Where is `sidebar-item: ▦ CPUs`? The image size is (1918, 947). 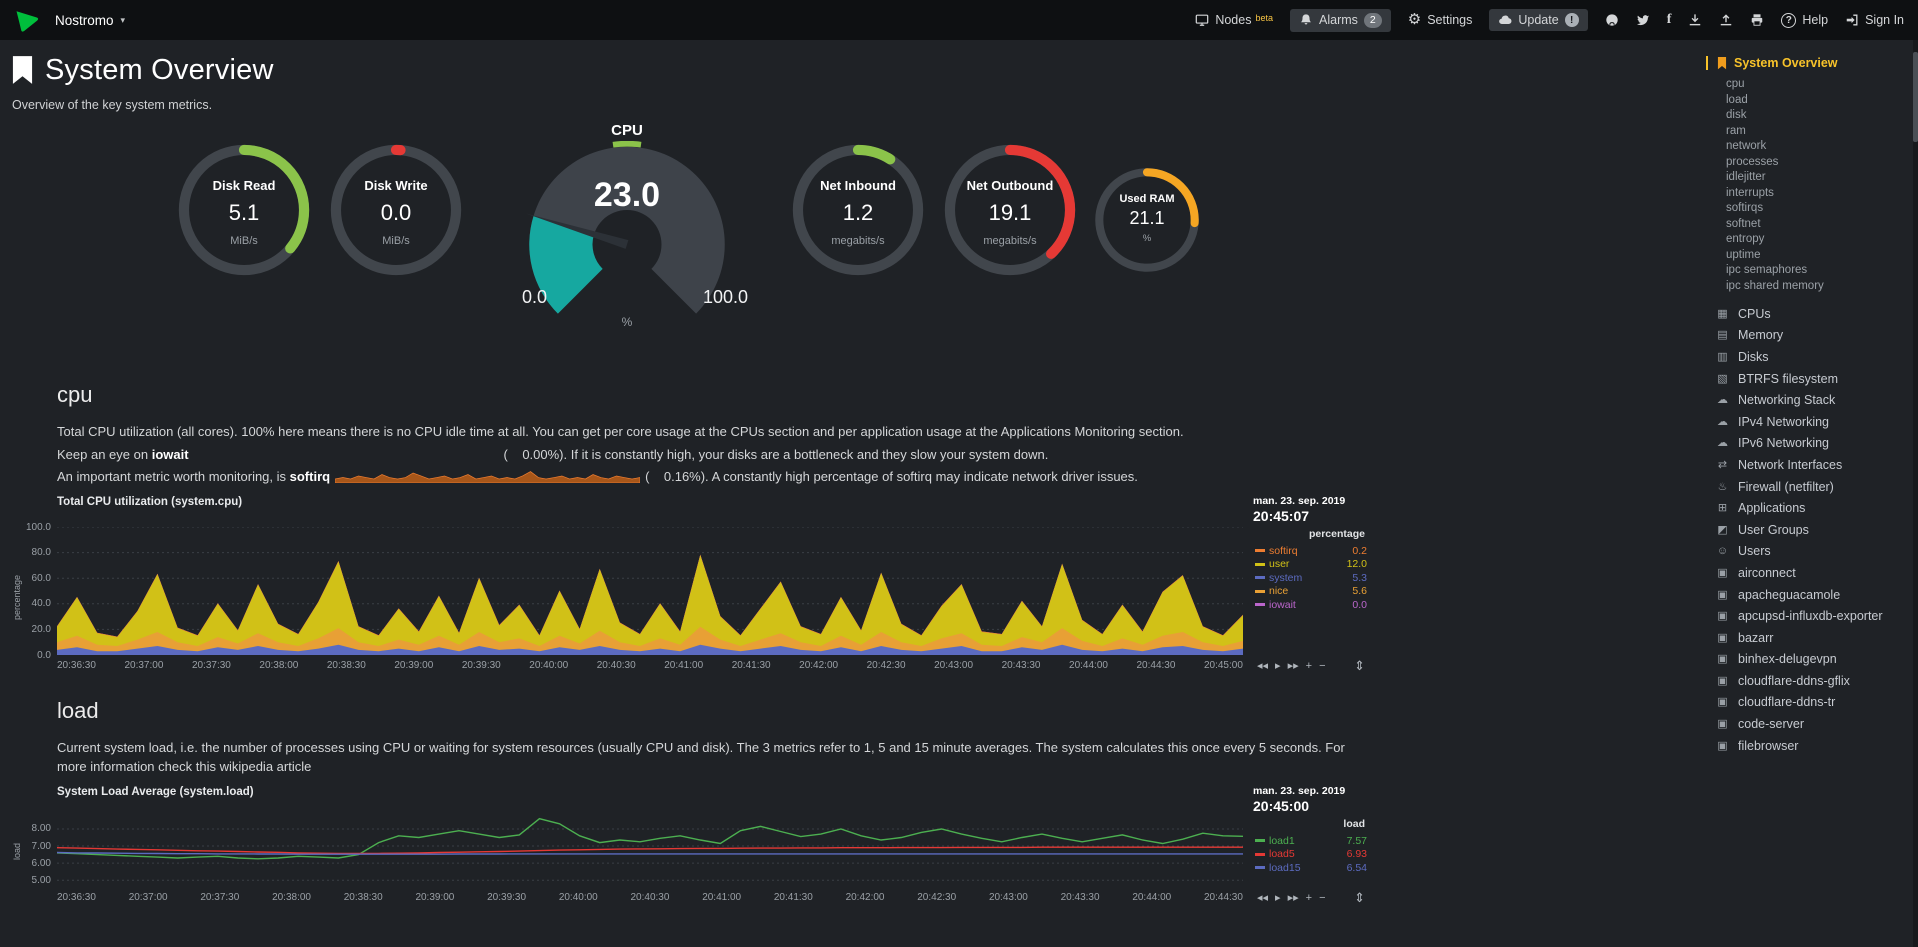 sidebar-item: ▦ CPUs is located at coordinates (1811, 314).